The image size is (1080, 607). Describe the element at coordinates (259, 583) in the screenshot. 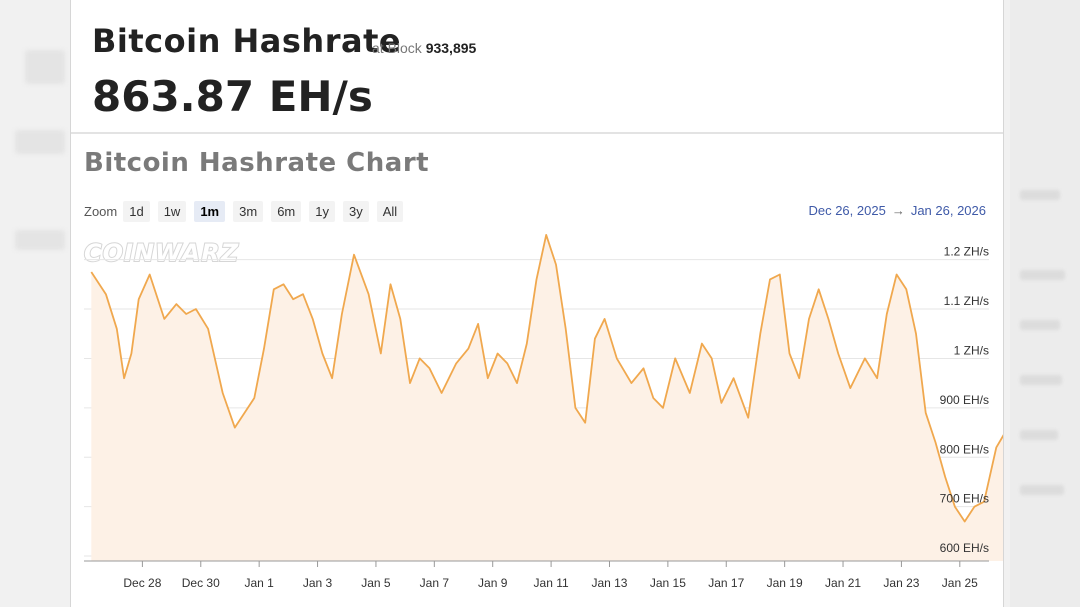

I see `x-tick-label: Jan 1` at that location.